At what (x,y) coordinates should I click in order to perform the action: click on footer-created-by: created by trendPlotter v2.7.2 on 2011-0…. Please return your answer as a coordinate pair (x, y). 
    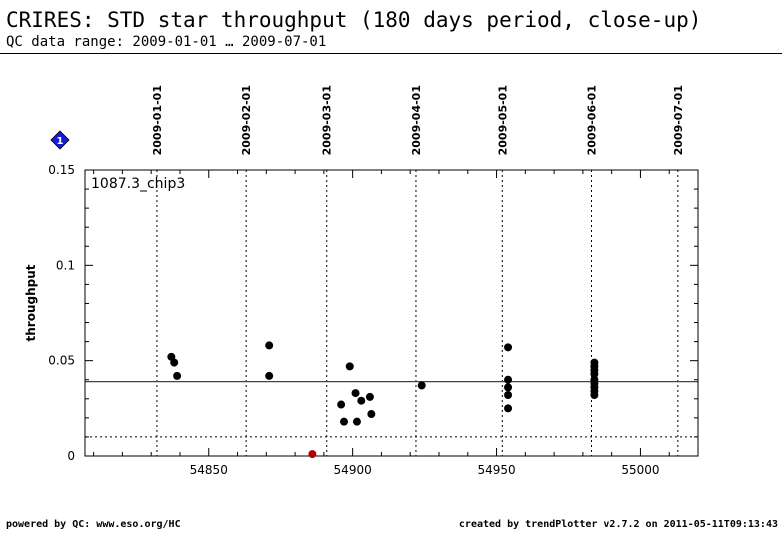
    Looking at the image, I should click on (618, 524).